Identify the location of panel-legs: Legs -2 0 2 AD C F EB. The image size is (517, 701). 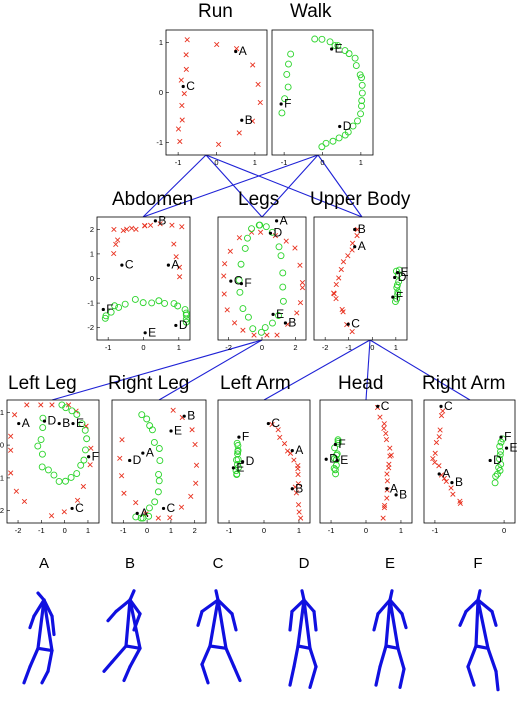
(262, 270).